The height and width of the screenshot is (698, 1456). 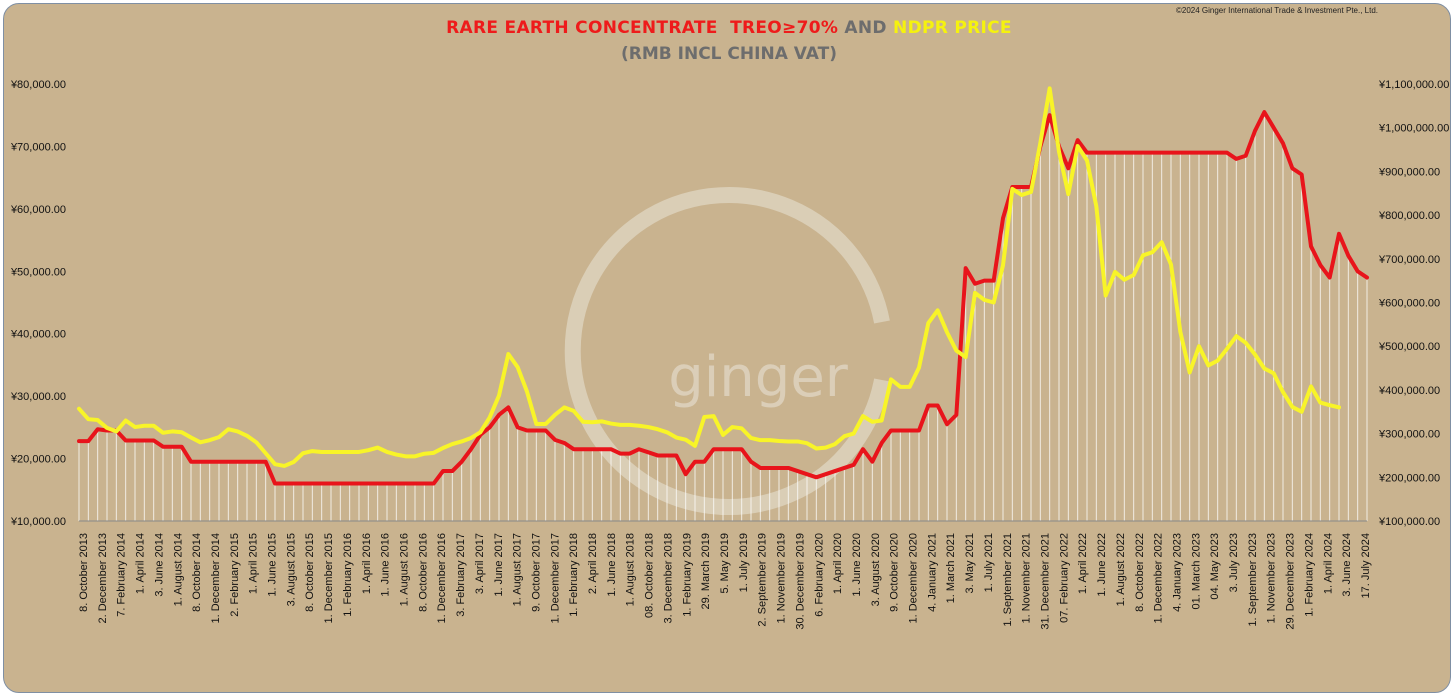 What do you see at coordinates (1272, 578) in the screenshot?
I see `x-axis-tick-label: 1. November 2023` at bounding box center [1272, 578].